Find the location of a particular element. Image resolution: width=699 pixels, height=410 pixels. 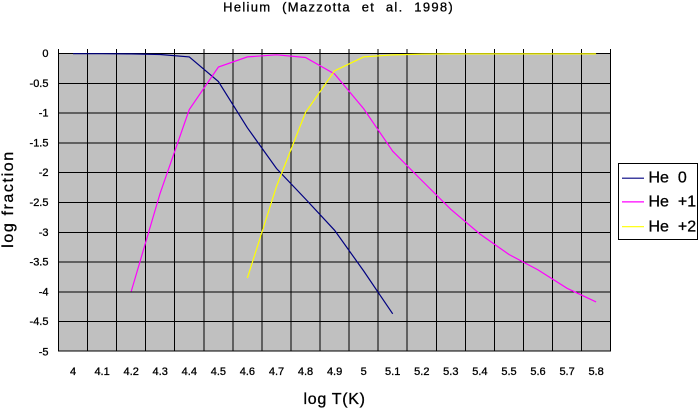

svg-text: -2.5 is located at coordinates (39, 203).